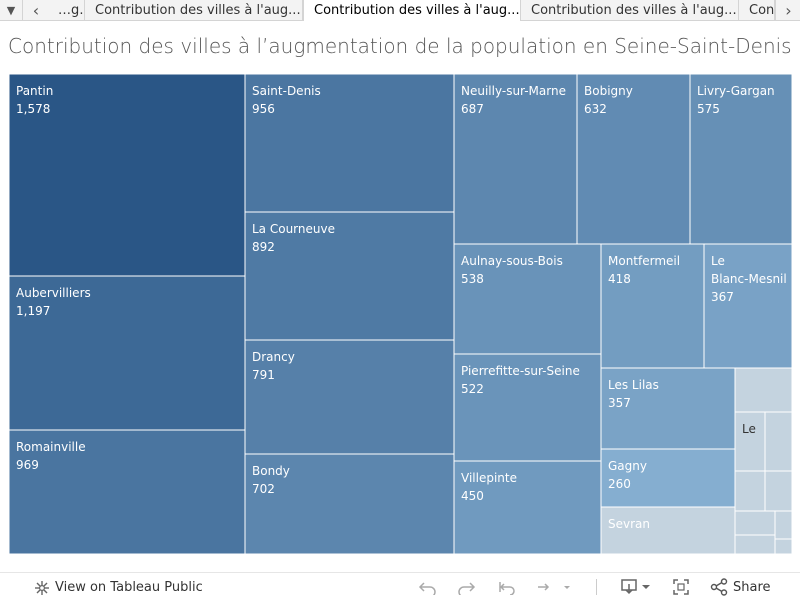 The height and width of the screenshot is (601, 800). I want to click on refresh-dropdown-icon, so click(552, 587).